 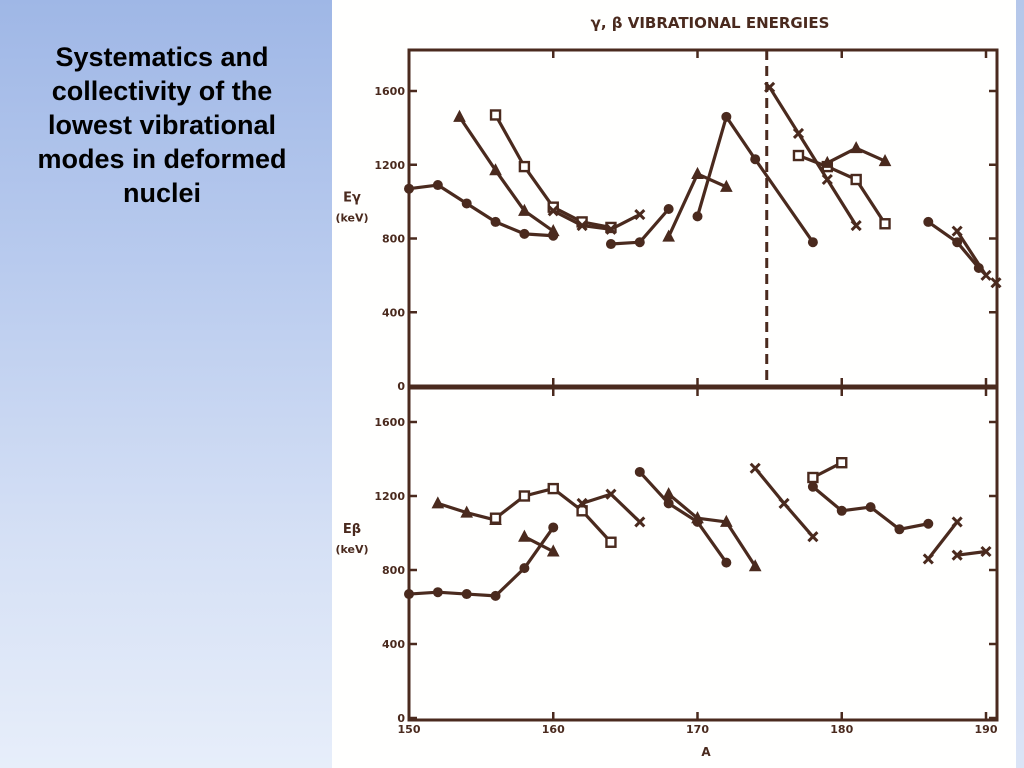 I want to click on gamma-y-tick-label: 400, so click(x=393, y=312).